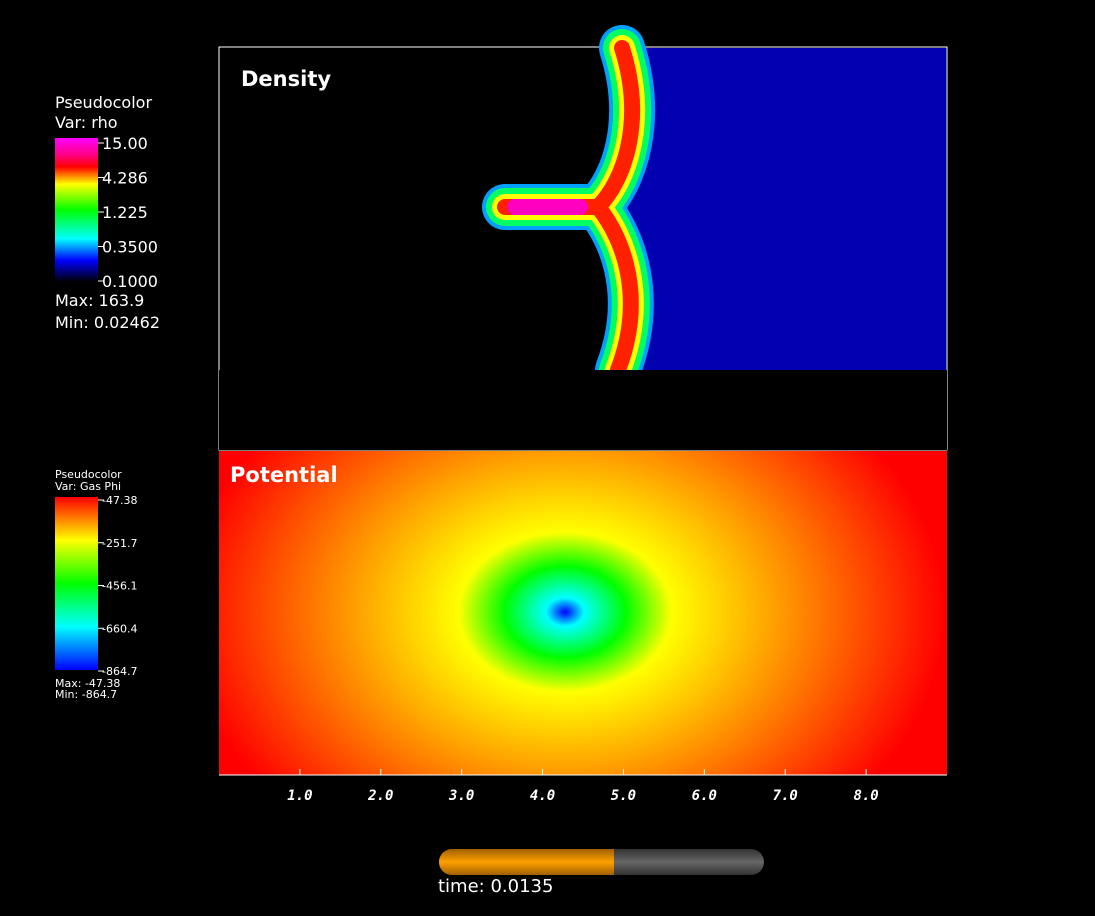  I want to click on panel-title: Density, so click(286, 79).